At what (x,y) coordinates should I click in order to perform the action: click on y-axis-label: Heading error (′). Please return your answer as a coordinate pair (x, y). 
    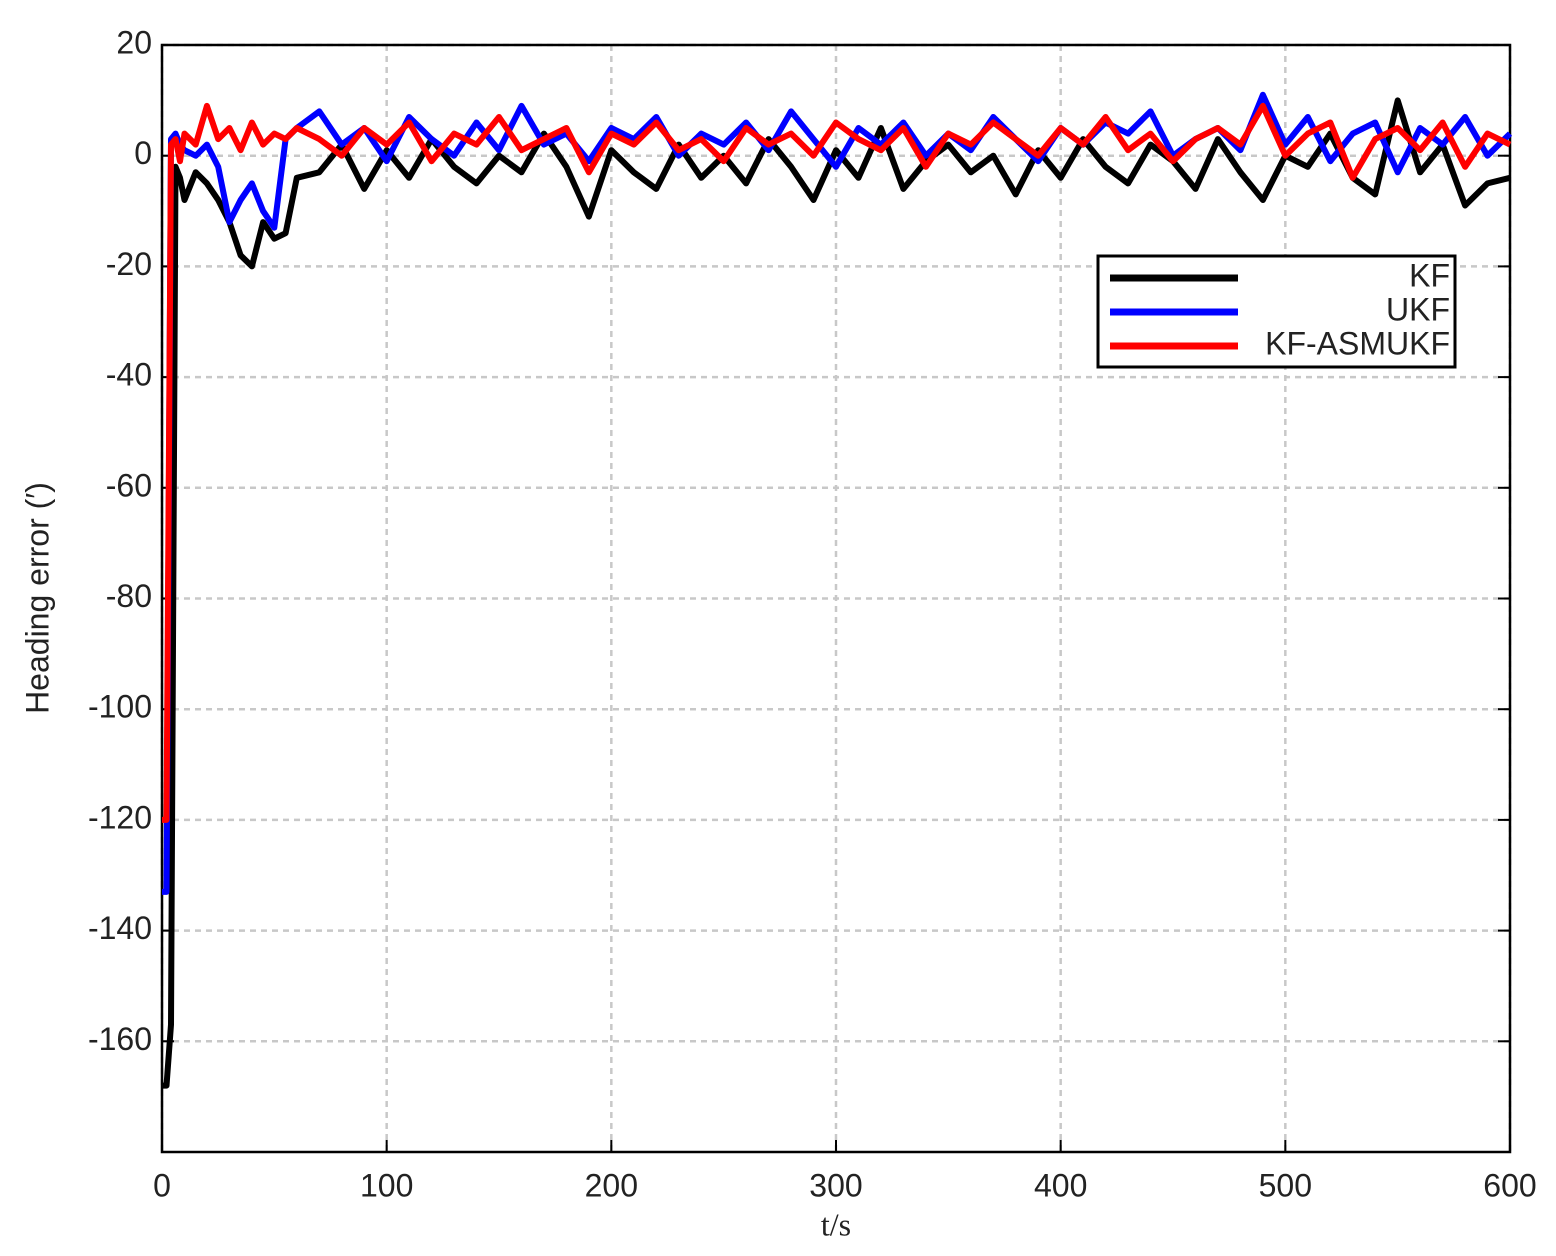
    Looking at the image, I should click on (37, 598).